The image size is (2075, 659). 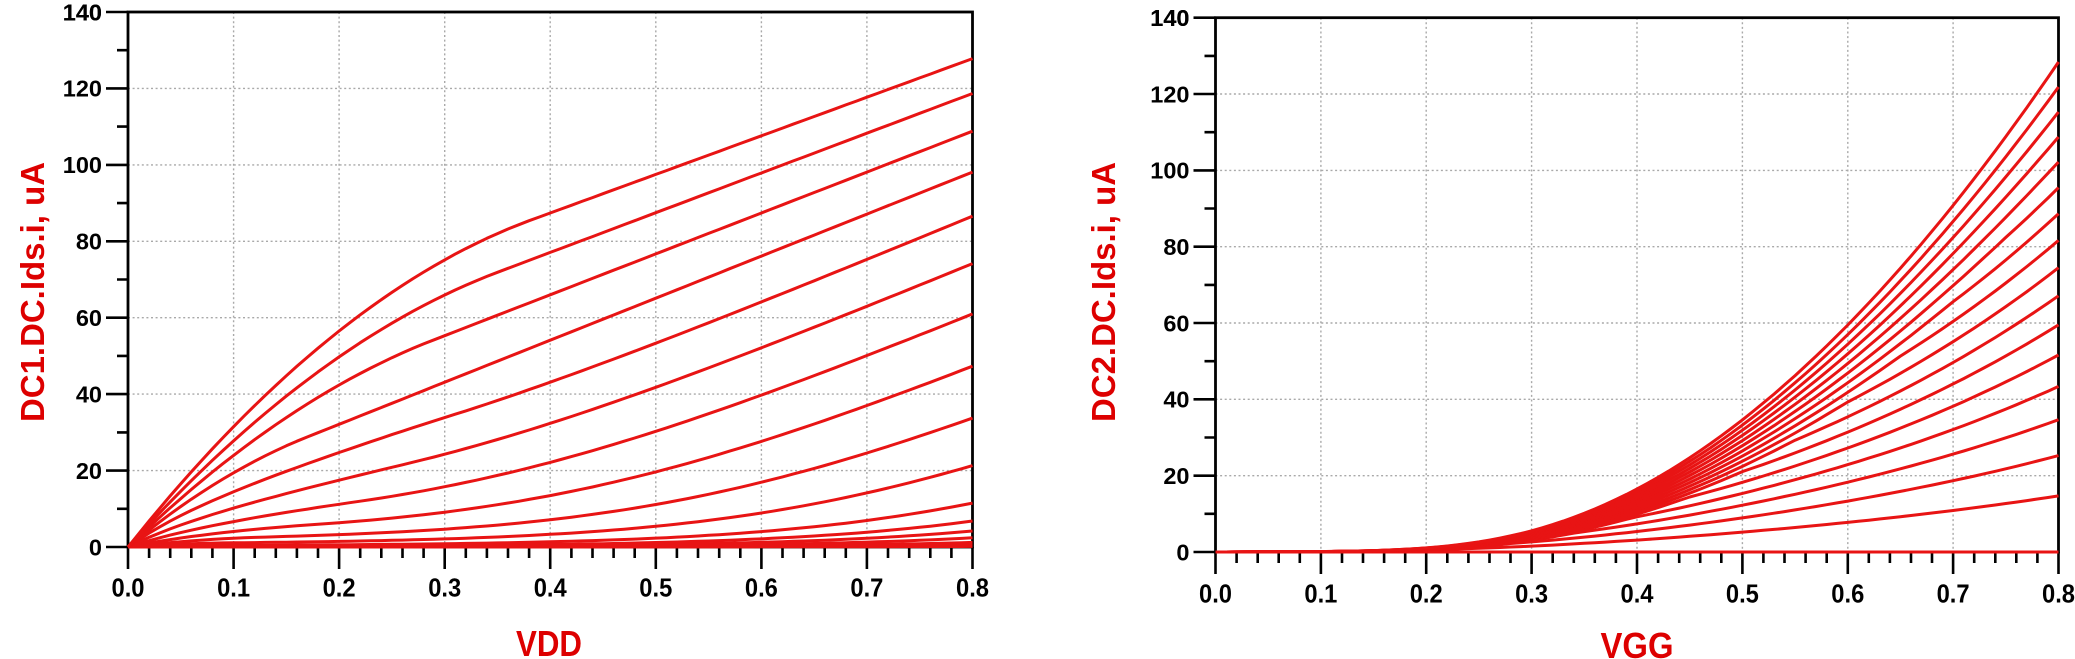 I want to click on svg-text: DC2.DC.Ids.i, uA, so click(x=1103, y=292).